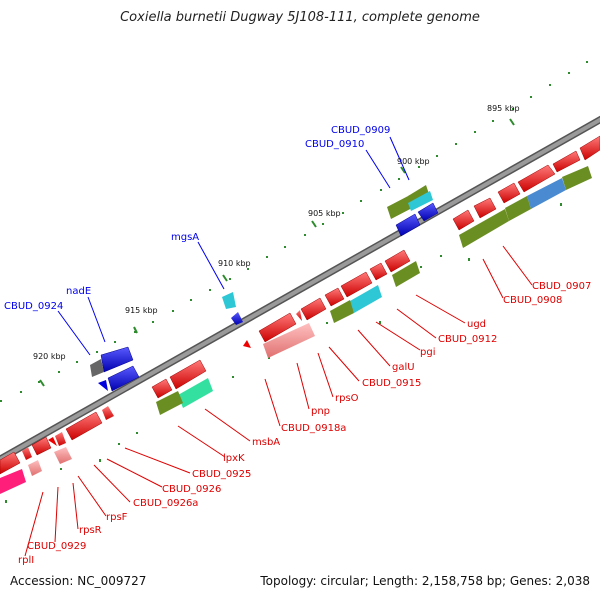 The height and width of the screenshot is (600, 600). Describe the element at coordinates (191, 489) in the screenshot. I see `gene-label-cbud-0926: CBUD_0926` at that location.